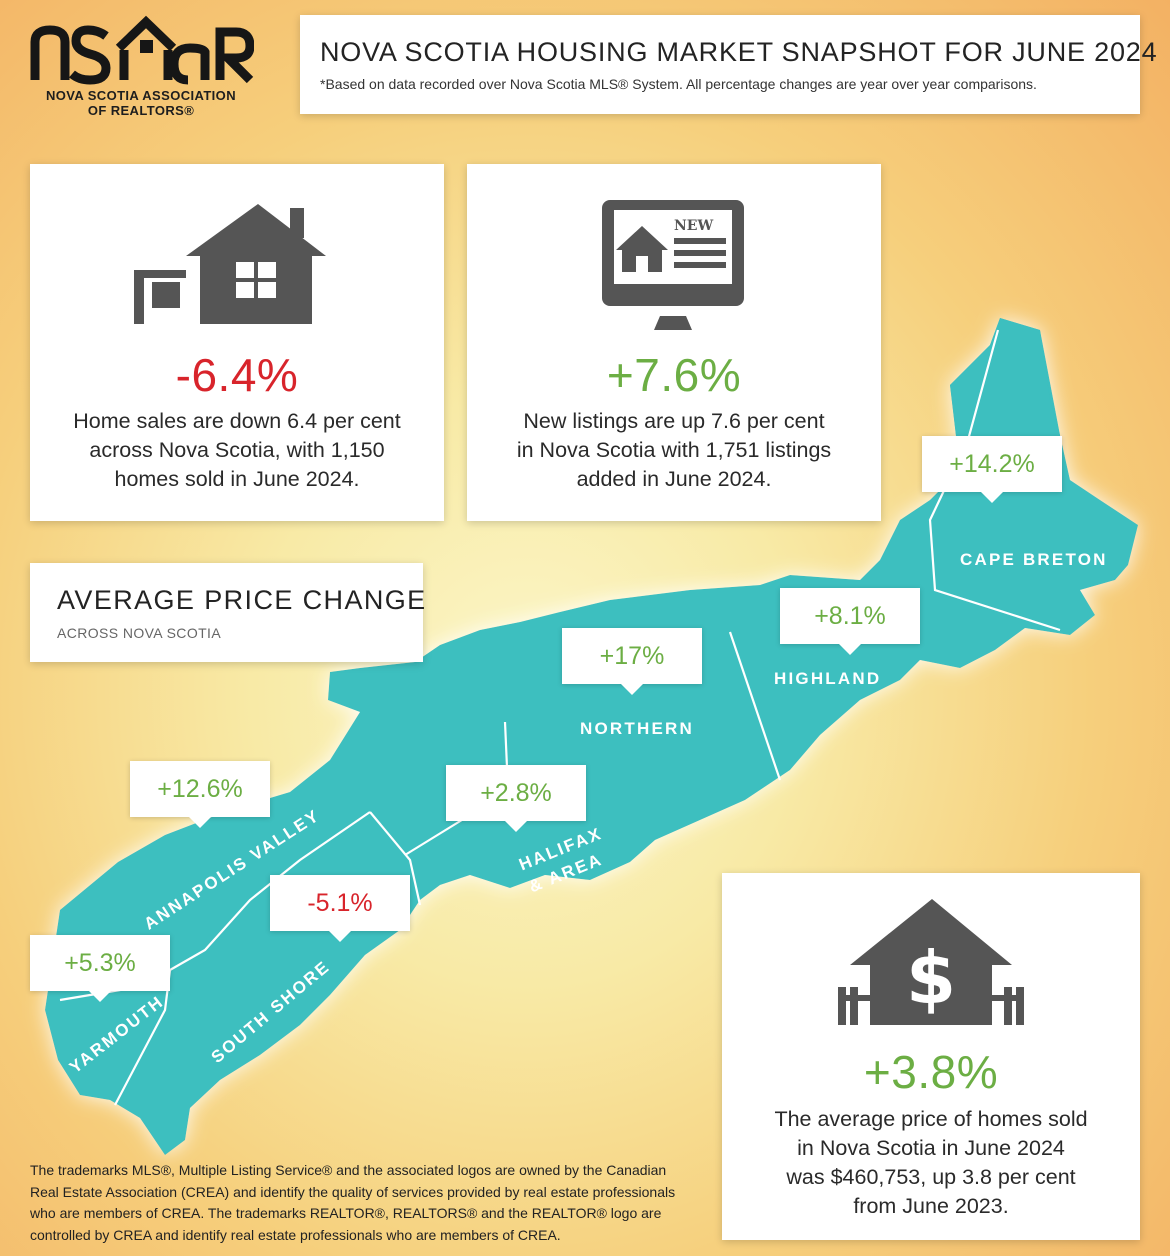 The width and height of the screenshot is (1170, 1256). I want to click on northern-change: +17%, so click(632, 661).